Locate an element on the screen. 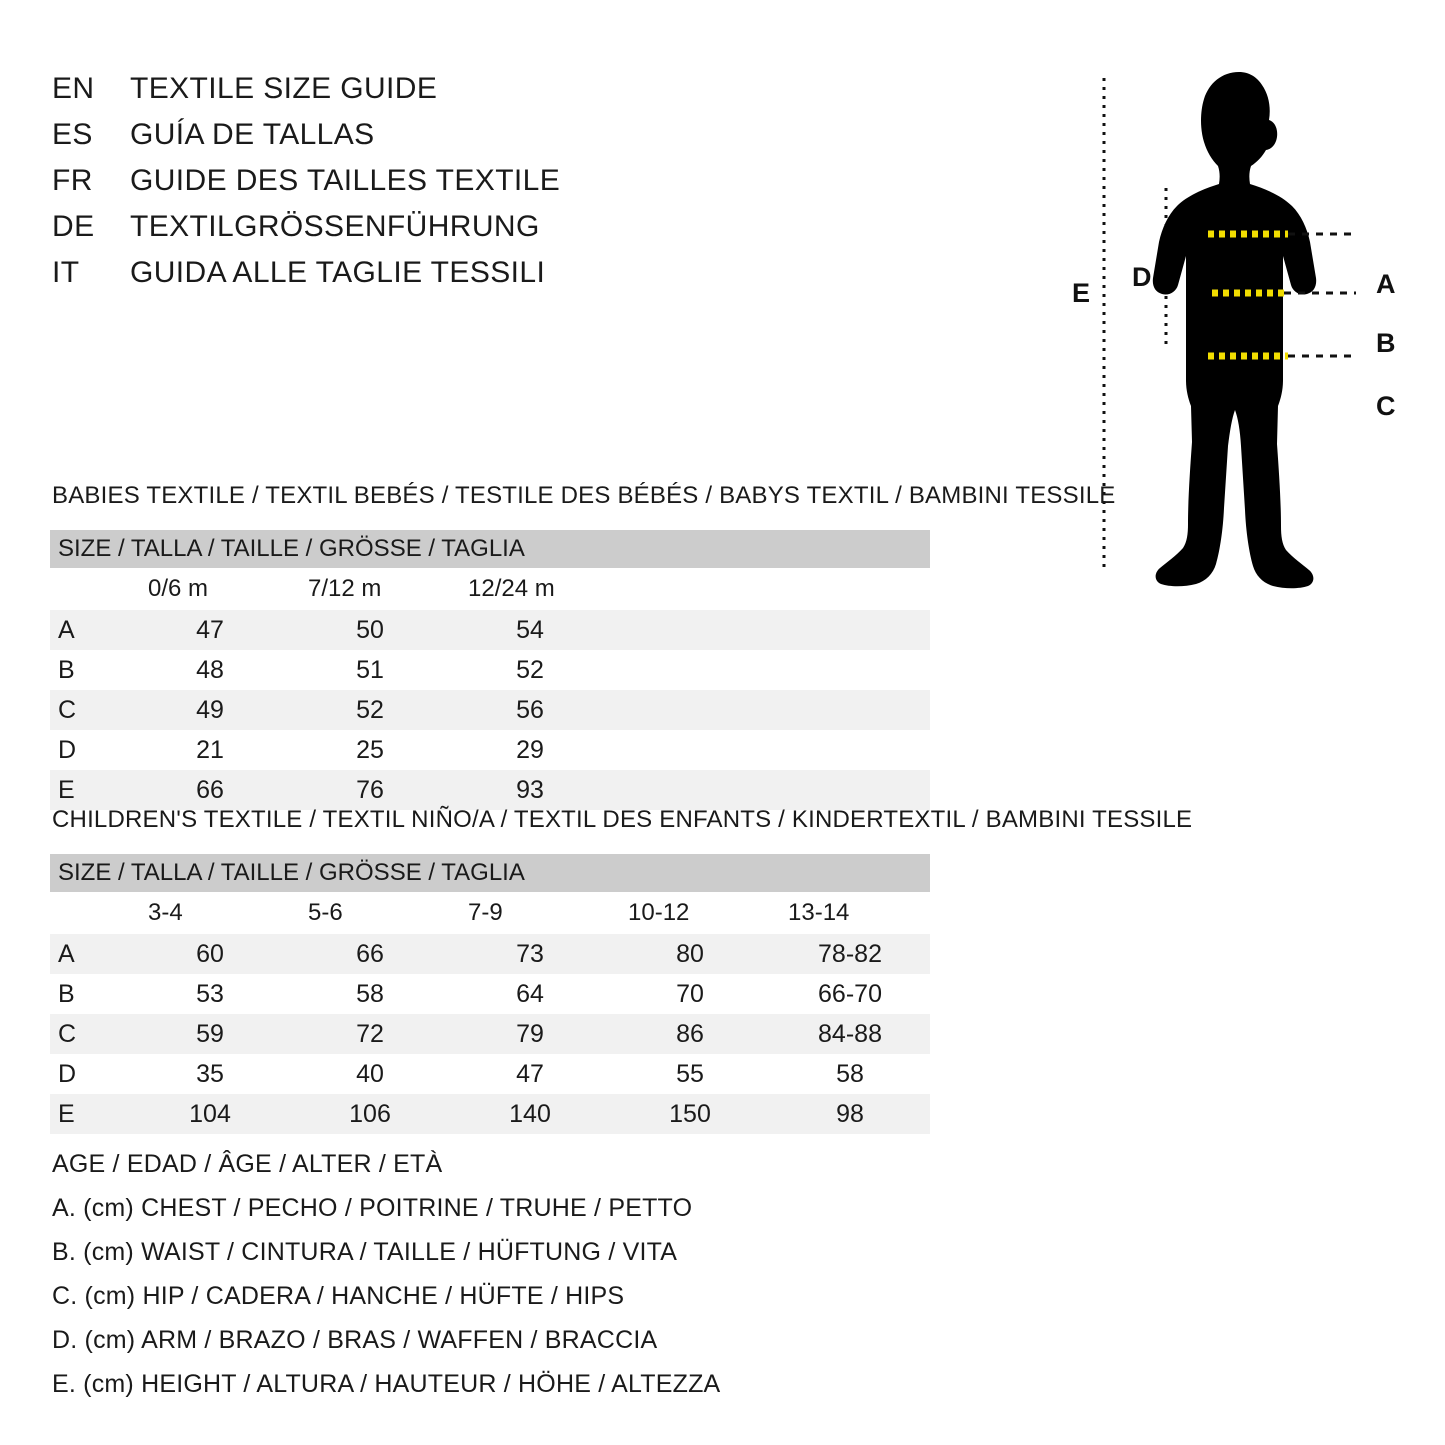 The width and height of the screenshot is (1445, 1445). children-cell-c-1: 72 is located at coordinates (370, 1034).